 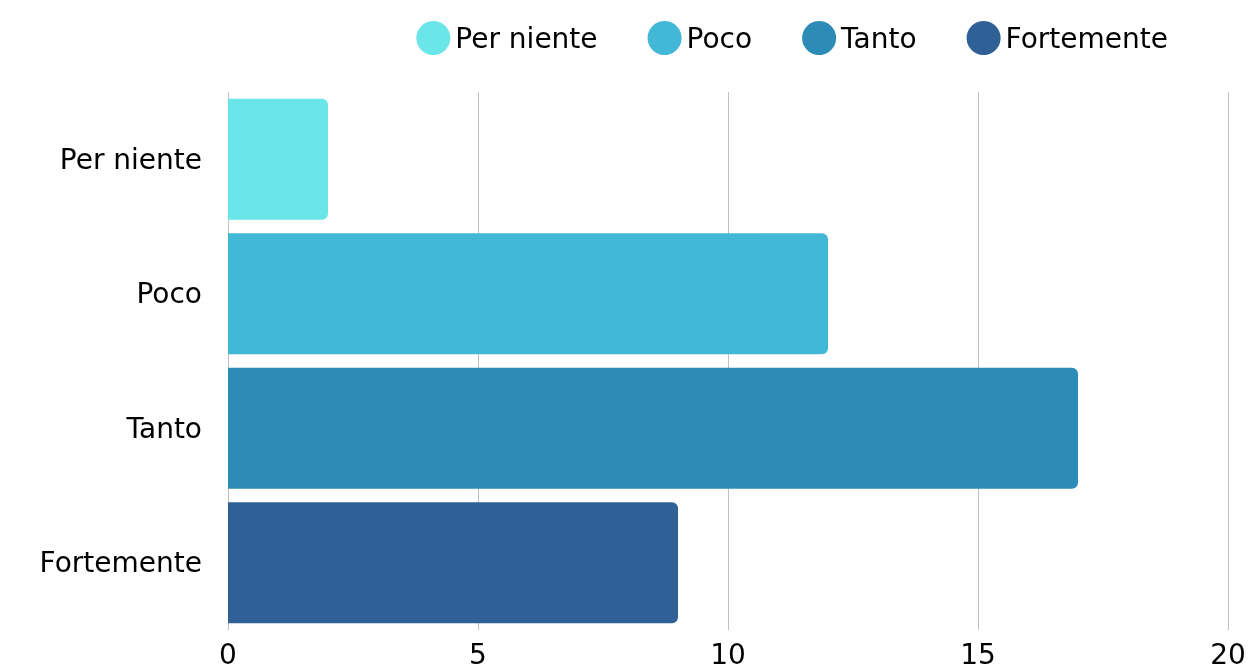 I want to click on legend-label: Poco, so click(x=719, y=38).